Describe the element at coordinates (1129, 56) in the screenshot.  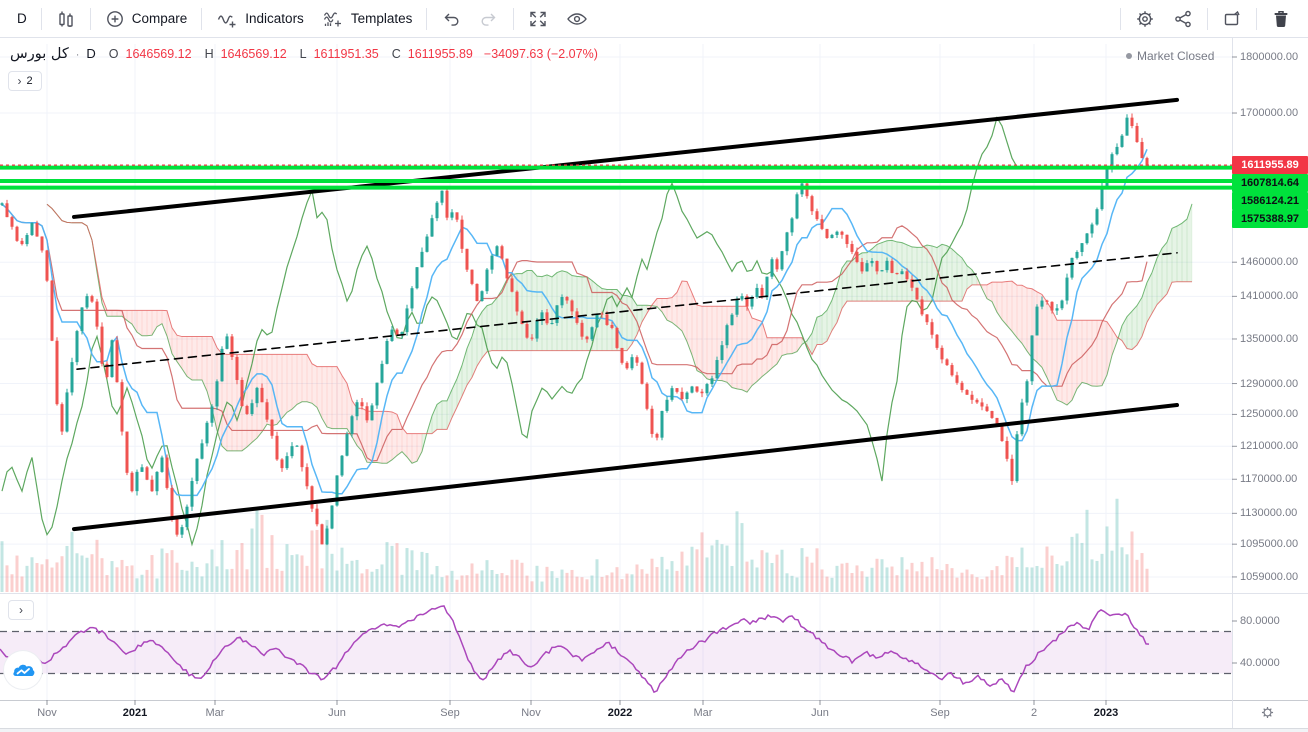
I see `status-dot-icon` at that location.